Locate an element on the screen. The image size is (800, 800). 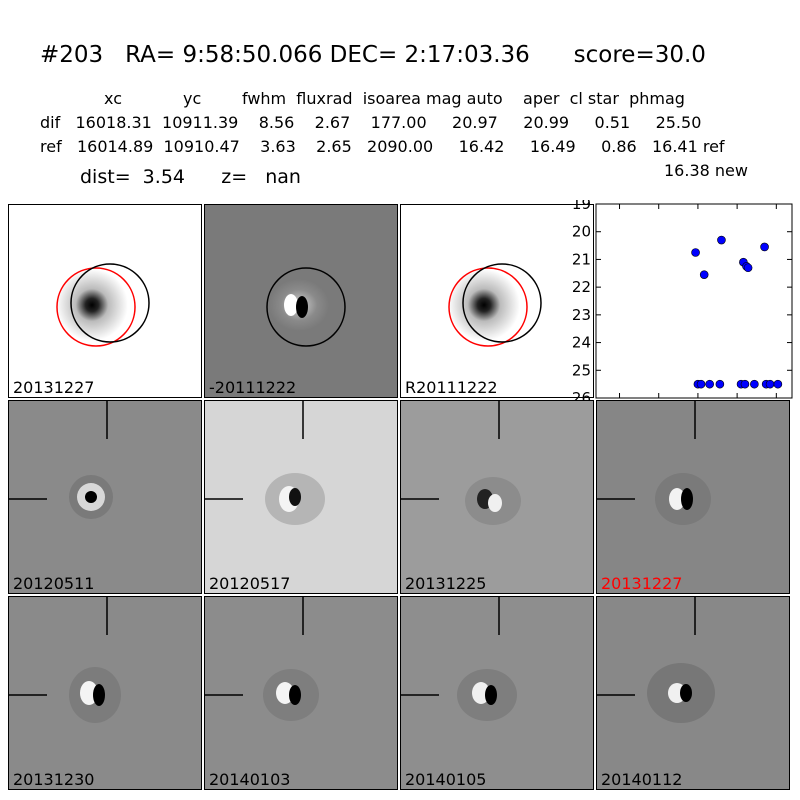
epoch-panel-20131230: 20131230 is located at coordinates (105, 693).